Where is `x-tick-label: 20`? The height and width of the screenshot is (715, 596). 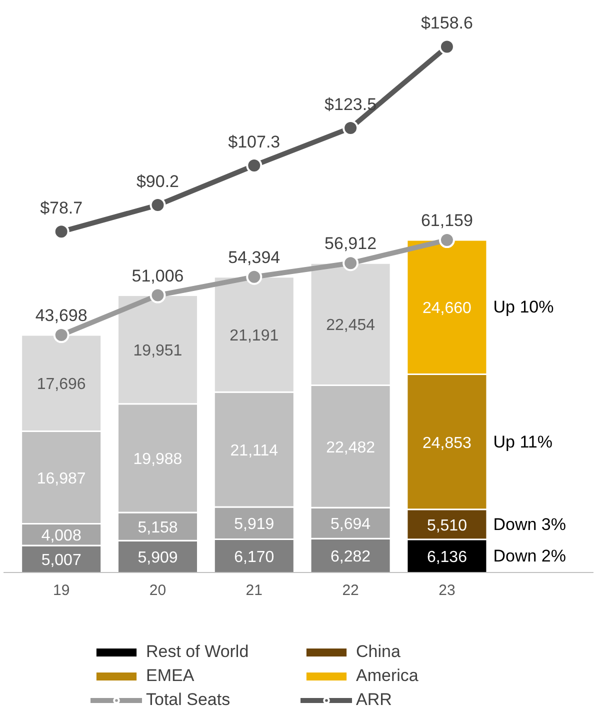
x-tick-label: 20 is located at coordinates (157, 590).